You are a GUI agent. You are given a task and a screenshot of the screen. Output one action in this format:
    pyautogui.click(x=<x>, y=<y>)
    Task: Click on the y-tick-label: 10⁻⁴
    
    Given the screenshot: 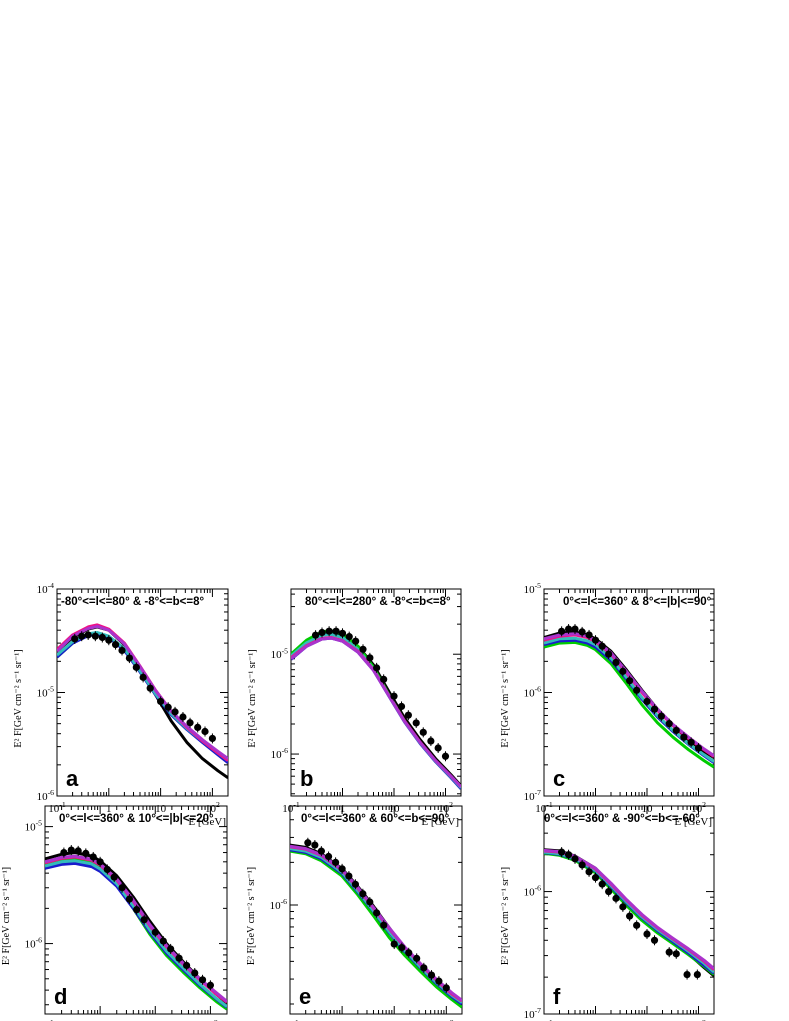 What is the action you would take?
    pyautogui.click(x=46, y=588)
    